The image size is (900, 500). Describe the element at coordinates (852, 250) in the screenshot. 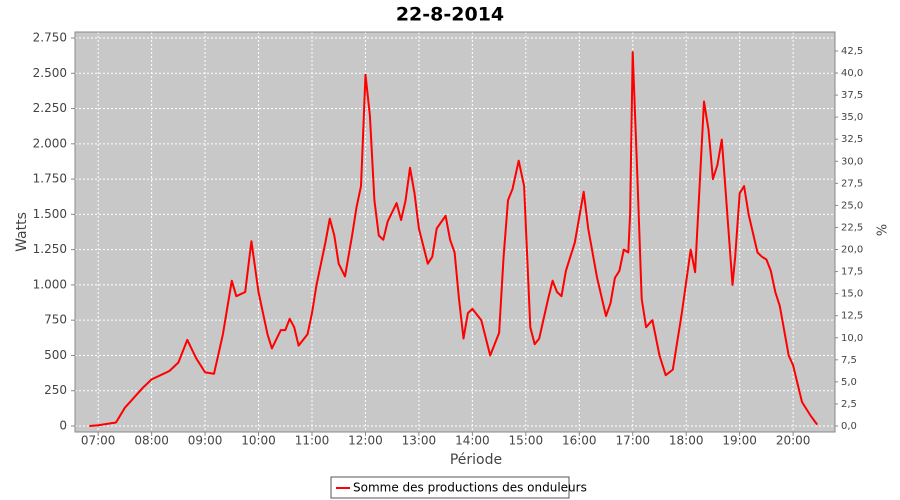

I see `y2-tick-label: 20,0` at that location.